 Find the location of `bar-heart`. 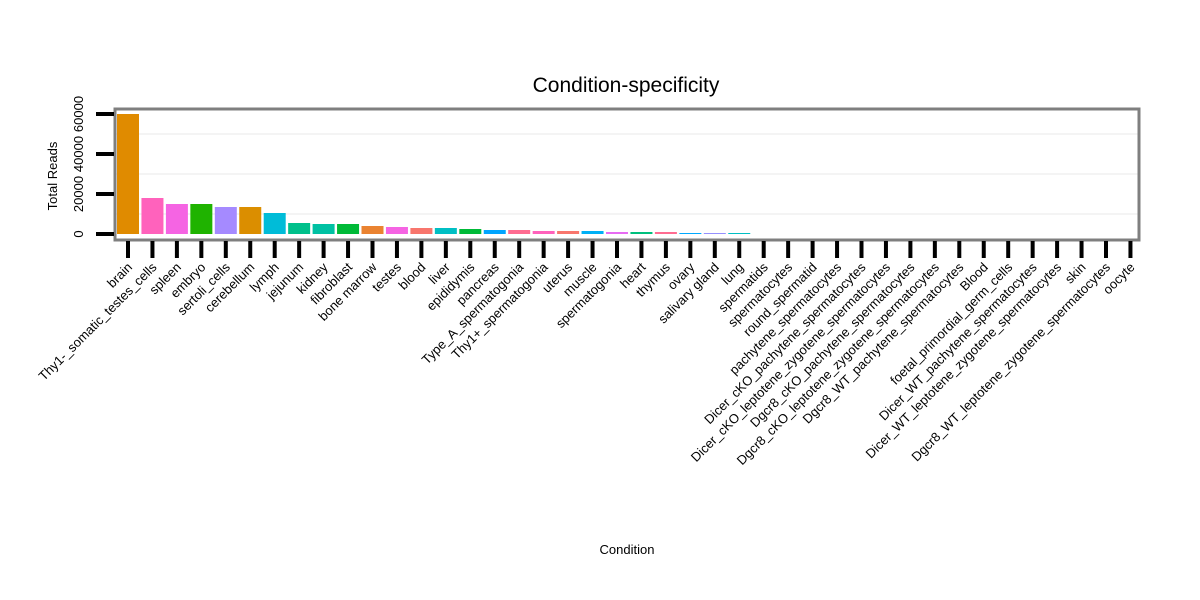

bar-heart is located at coordinates (641, 233).